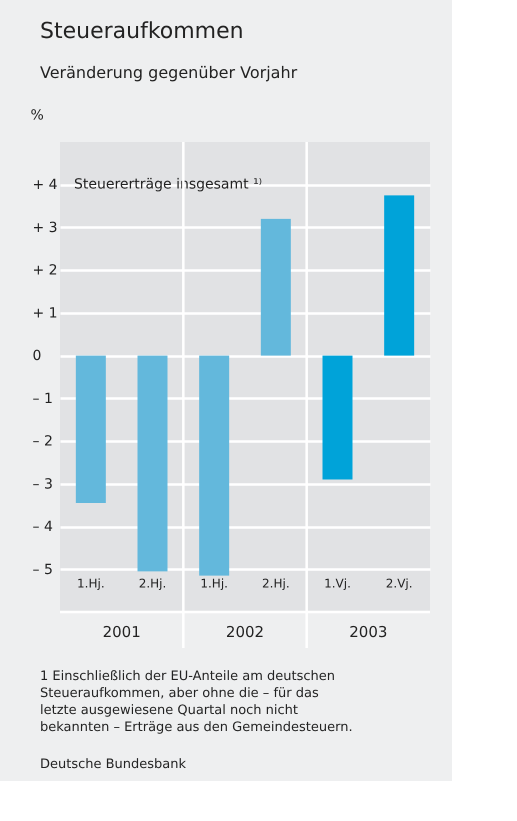  What do you see at coordinates (245, 632) in the screenshot?
I see `text: 2002` at bounding box center [245, 632].